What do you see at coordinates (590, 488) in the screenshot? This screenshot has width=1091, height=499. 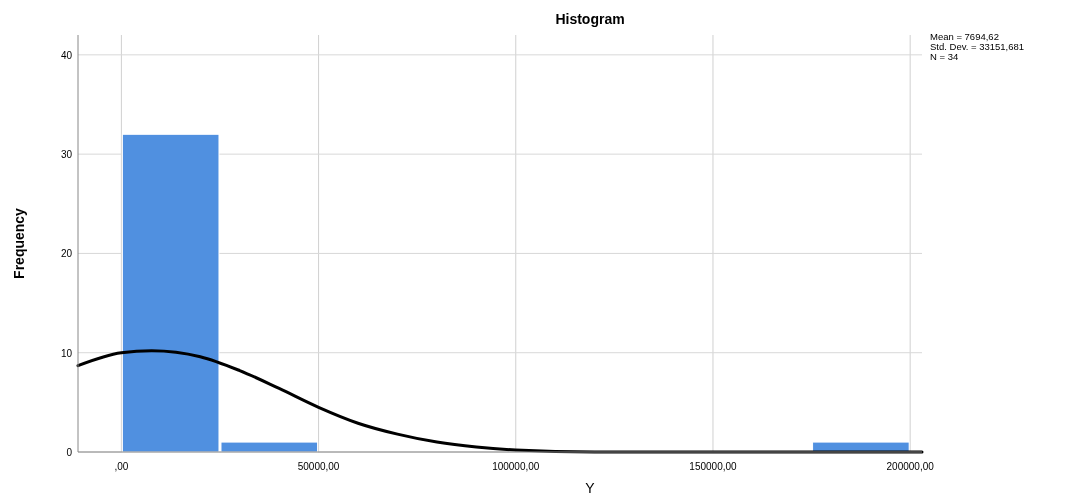 I see `x-axis-title: Y` at bounding box center [590, 488].